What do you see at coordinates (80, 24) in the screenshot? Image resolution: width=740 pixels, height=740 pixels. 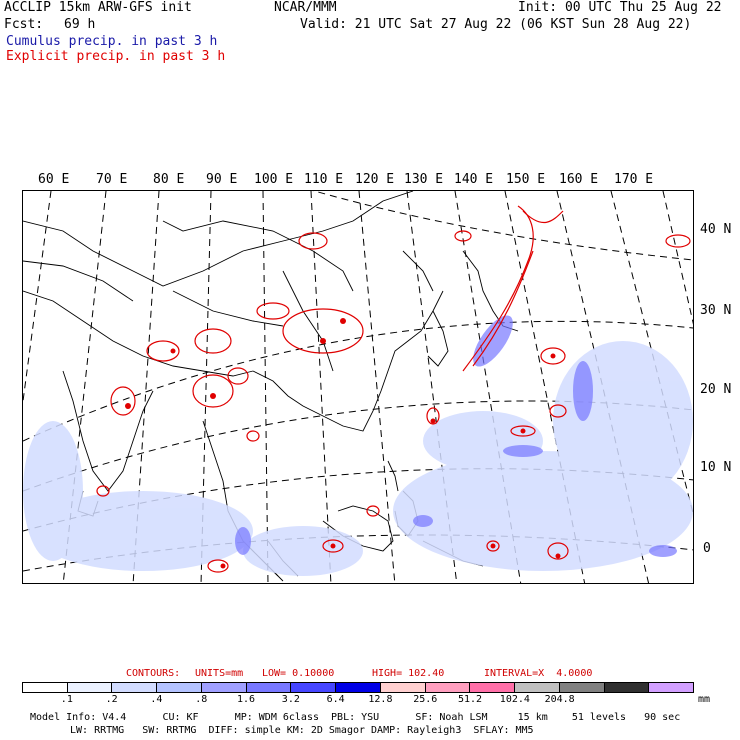 I see `forecast-hour: 69 h` at bounding box center [80, 24].